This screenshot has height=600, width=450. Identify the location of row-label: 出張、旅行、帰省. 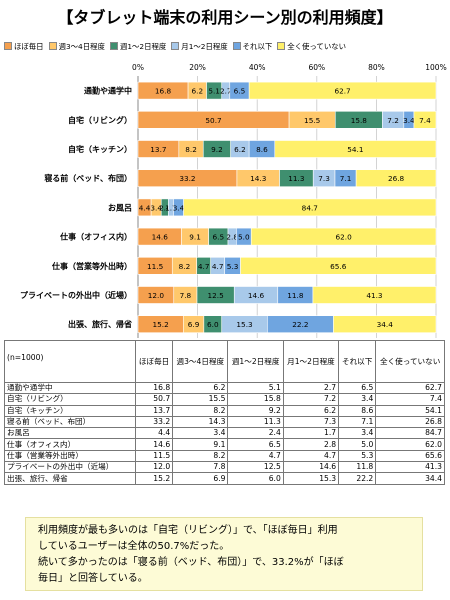
(70, 478).